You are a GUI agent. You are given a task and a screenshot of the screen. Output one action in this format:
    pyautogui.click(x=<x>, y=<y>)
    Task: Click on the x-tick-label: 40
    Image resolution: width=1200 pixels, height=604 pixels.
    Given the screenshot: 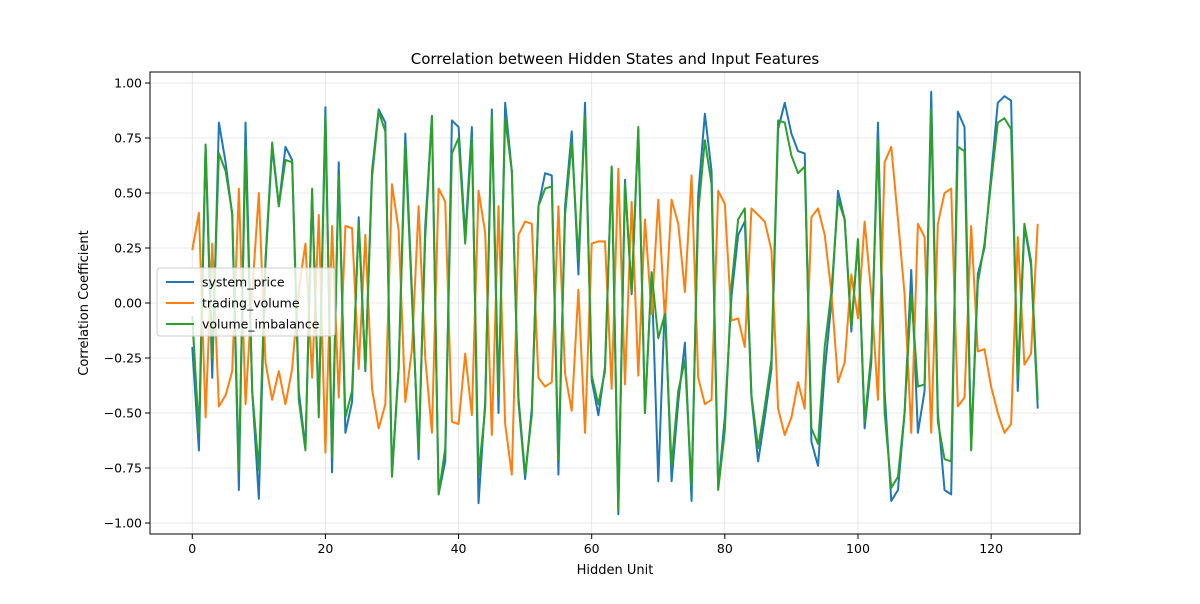 What is the action you would take?
    pyautogui.click(x=459, y=548)
    